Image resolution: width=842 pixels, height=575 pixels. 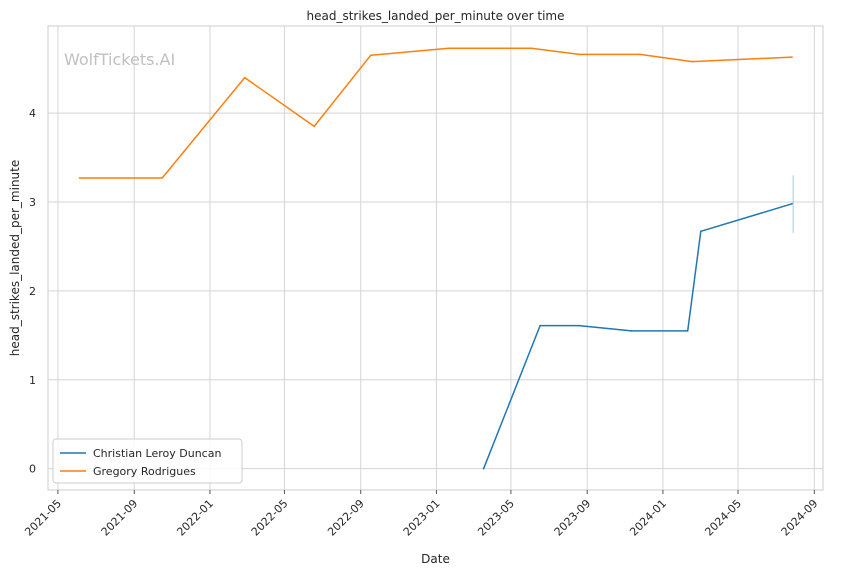 What do you see at coordinates (573, 518) in the screenshot?
I see `x-tick-label-2023-09: 2023-09` at bounding box center [573, 518].